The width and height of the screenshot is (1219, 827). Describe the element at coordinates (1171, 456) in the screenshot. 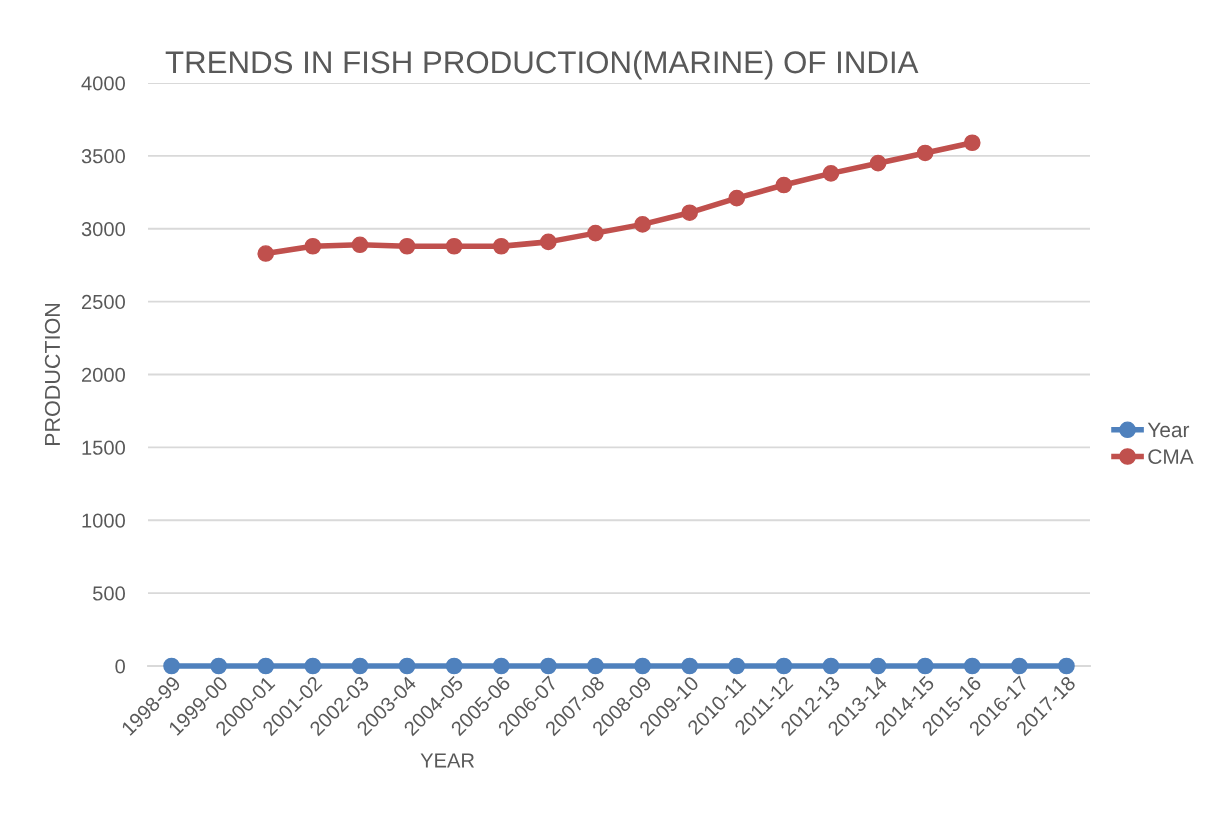

I see `legend-label: CMA` at that location.